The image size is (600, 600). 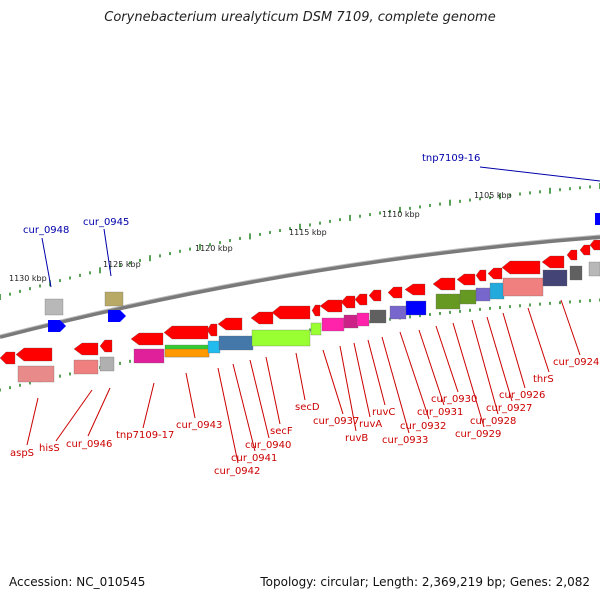 I want to click on scale-label: 1110 kbp, so click(x=401, y=214).